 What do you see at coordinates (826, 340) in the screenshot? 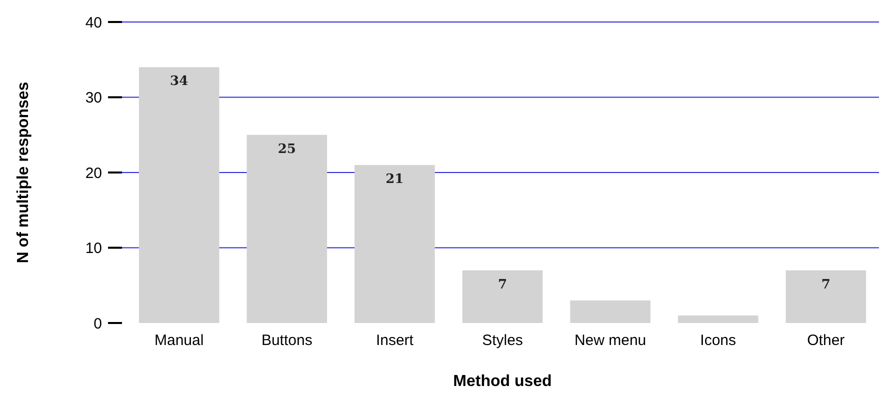
I see `x-tick-label: Other` at bounding box center [826, 340].